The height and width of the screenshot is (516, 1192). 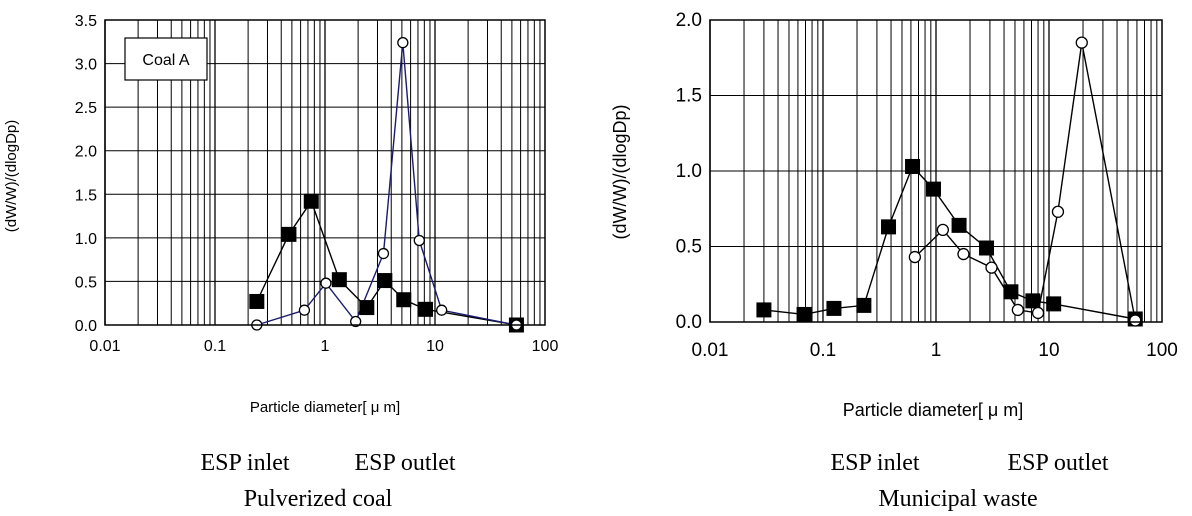 What do you see at coordinates (957, 499) in the screenshot?
I see `caption-municipal-waste: Municipal waste` at bounding box center [957, 499].